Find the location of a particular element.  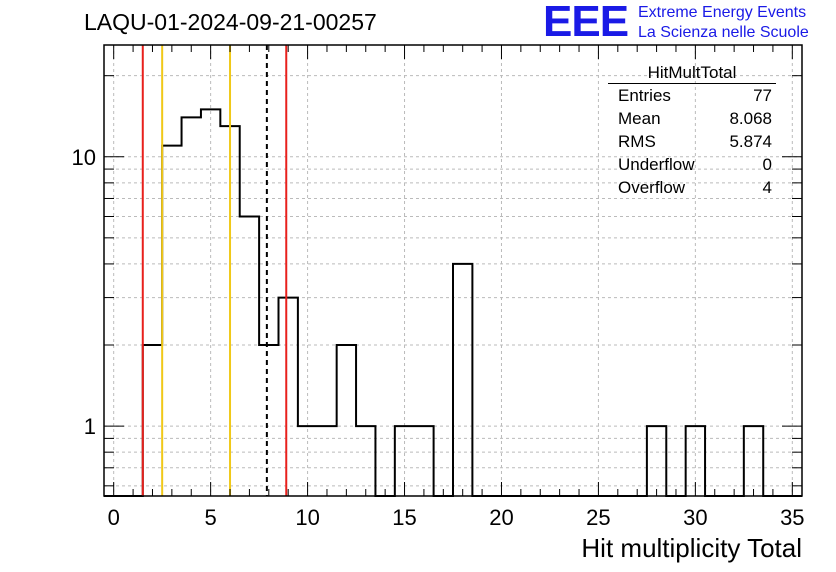

x-tick-label: 25 is located at coordinates (598, 517).